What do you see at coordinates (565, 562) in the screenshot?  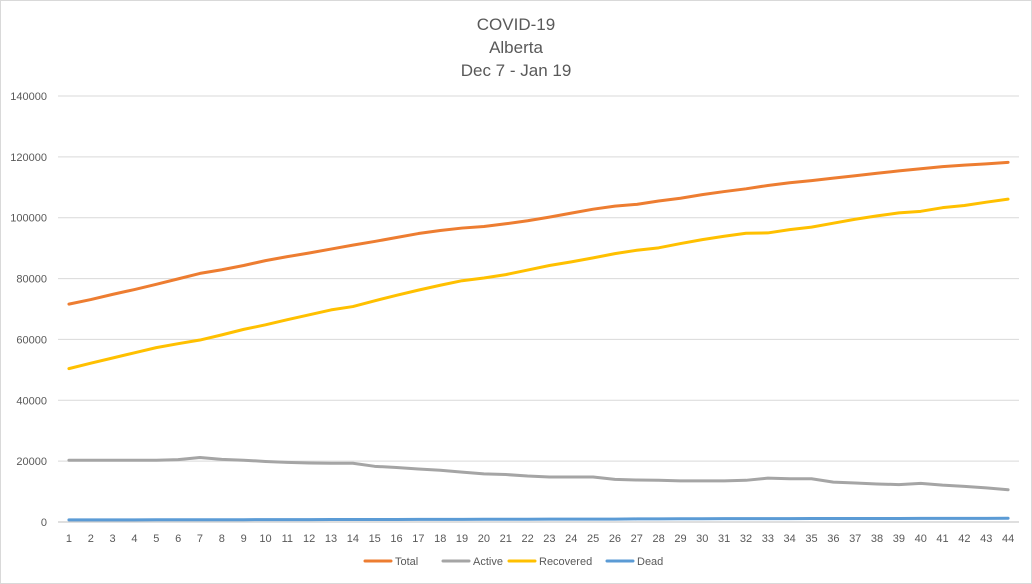 I see `legend-label-recovered: Recovered` at bounding box center [565, 562].